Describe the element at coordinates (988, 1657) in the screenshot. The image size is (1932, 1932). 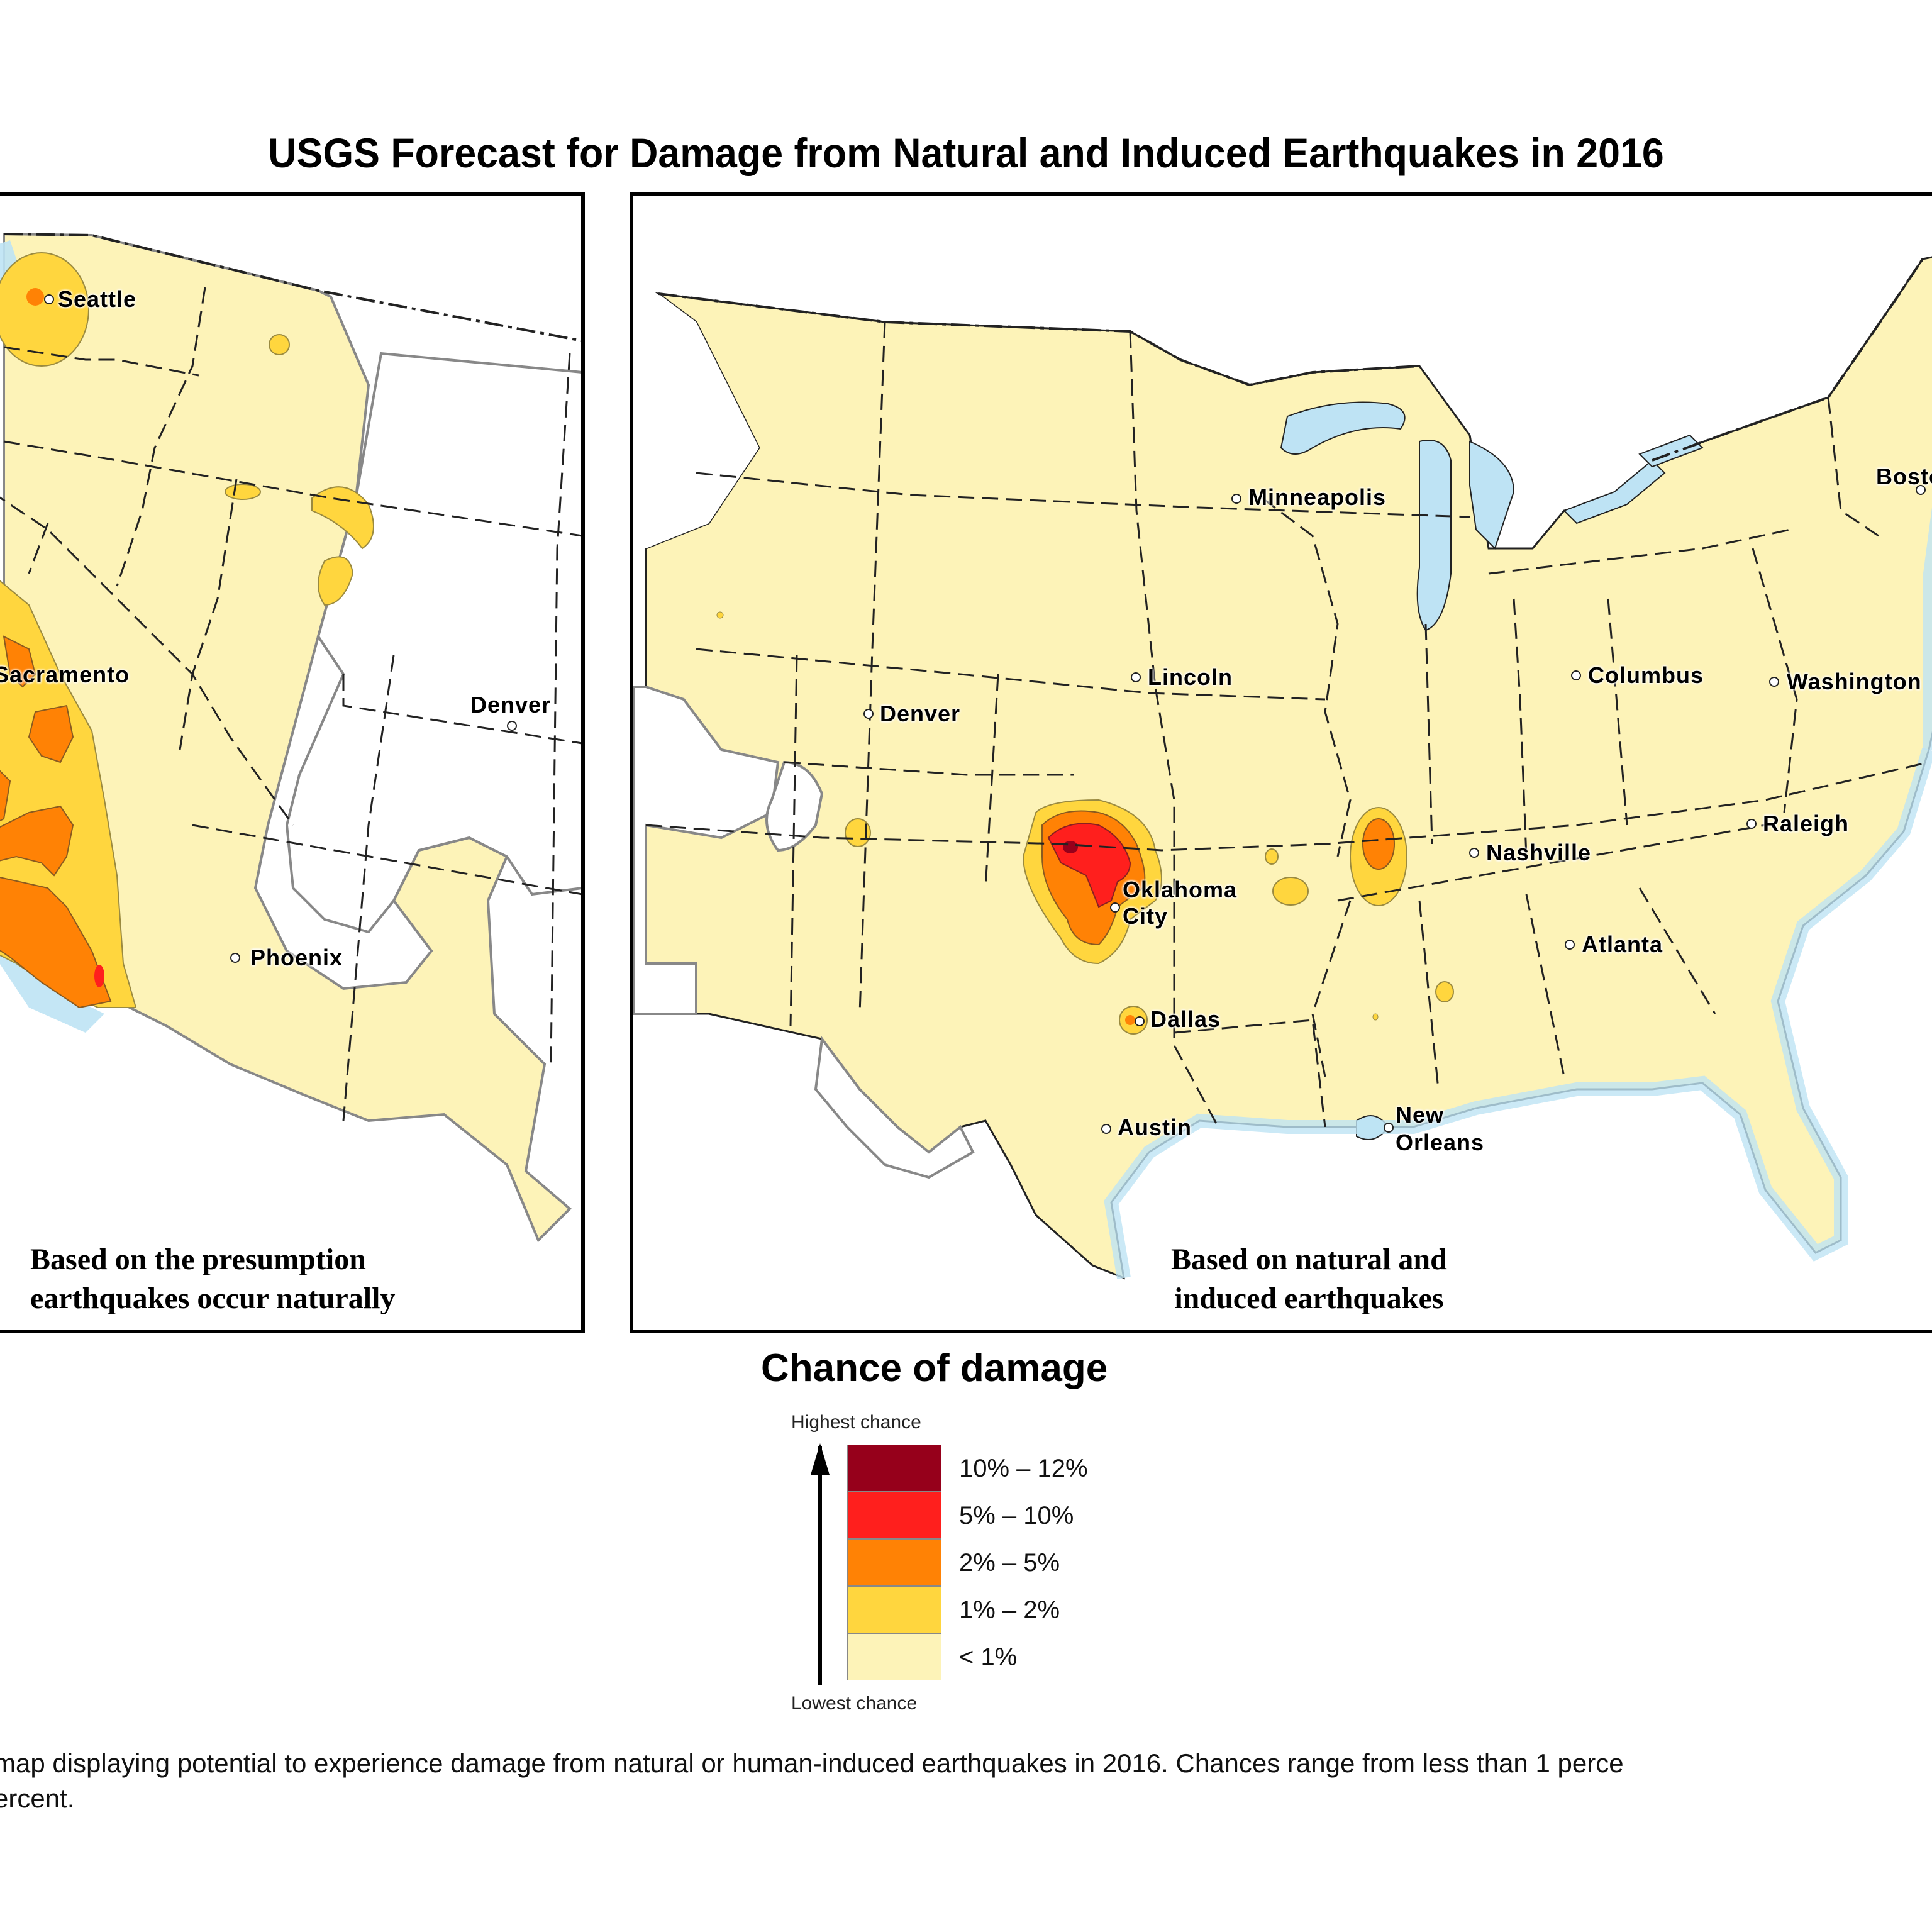
I see `legend-label-lt1: < 1%` at that location.